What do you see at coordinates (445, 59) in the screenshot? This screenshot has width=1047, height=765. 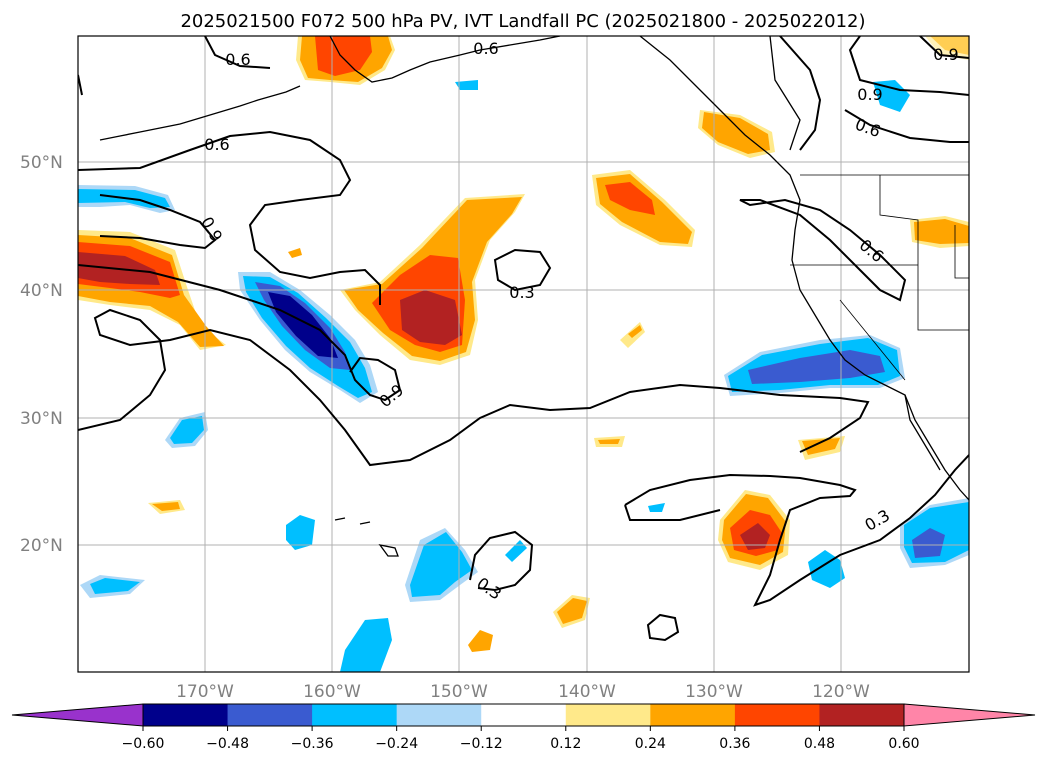 I see `alaska-coast` at bounding box center [445, 59].